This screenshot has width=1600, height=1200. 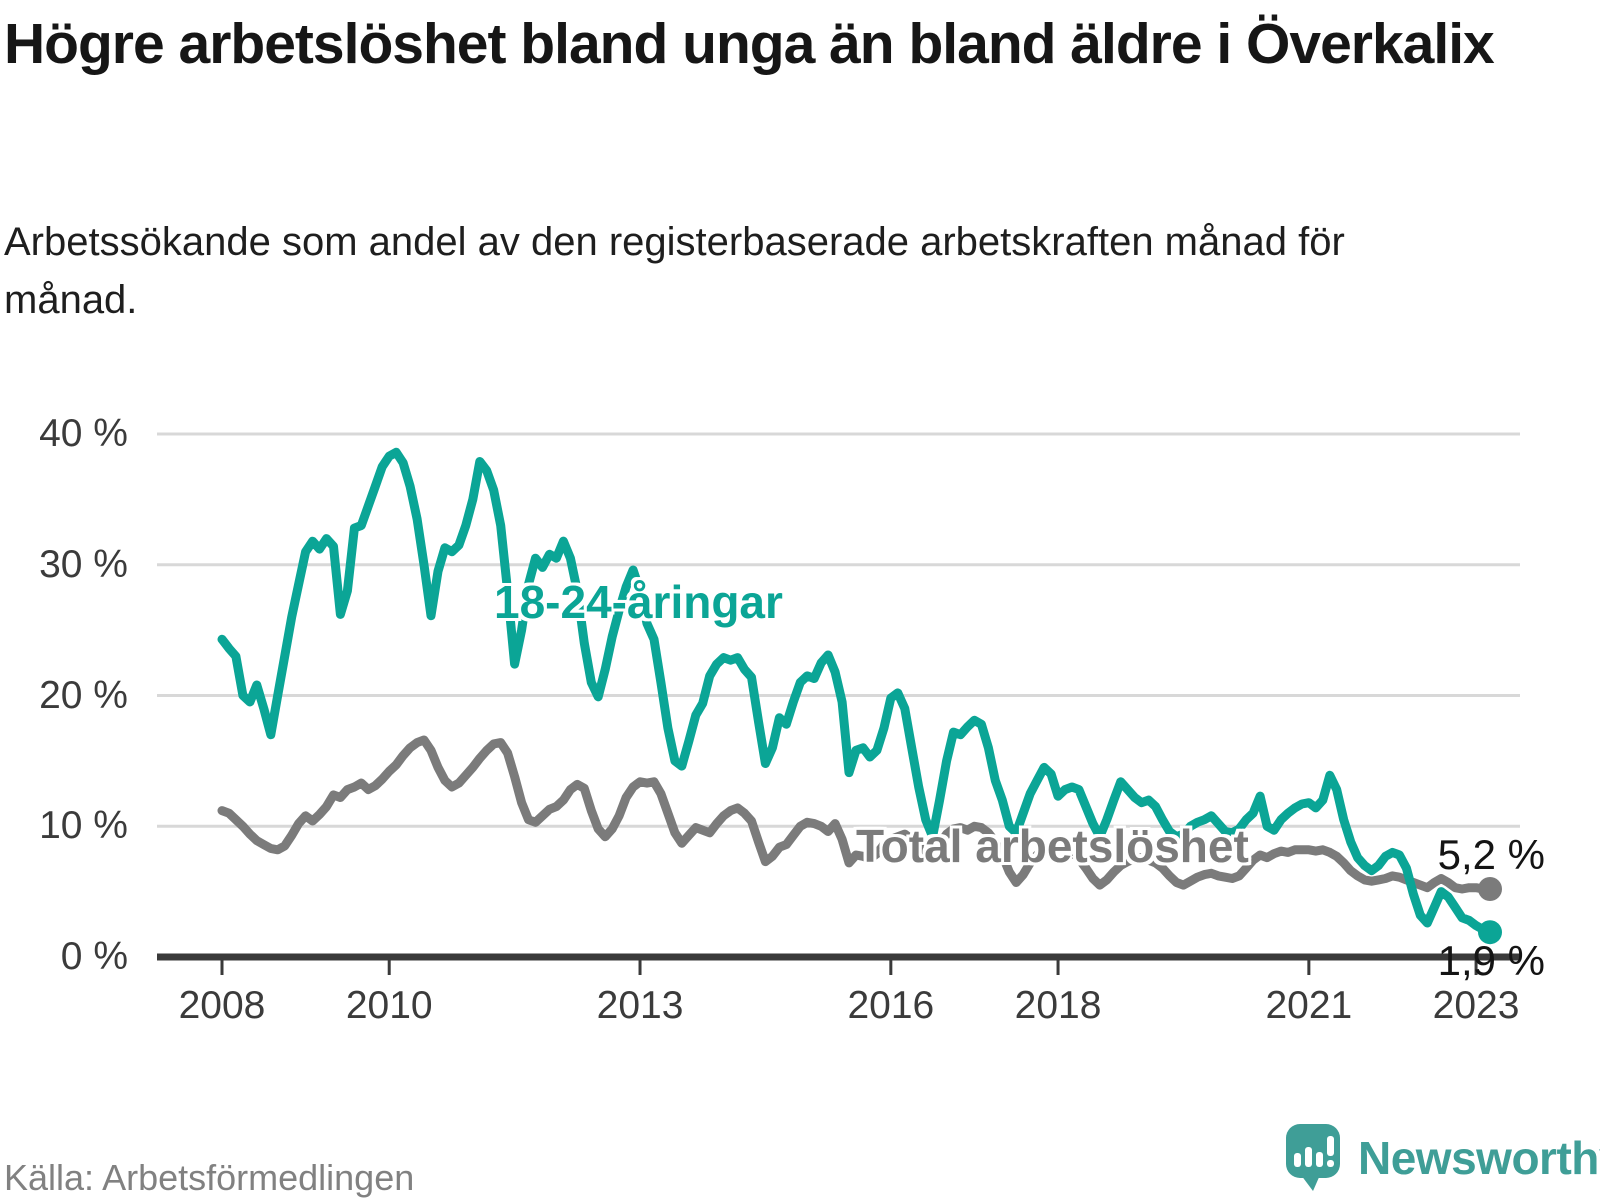 I want to click on y-axis-label: 40 %, so click(x=83, y=433).